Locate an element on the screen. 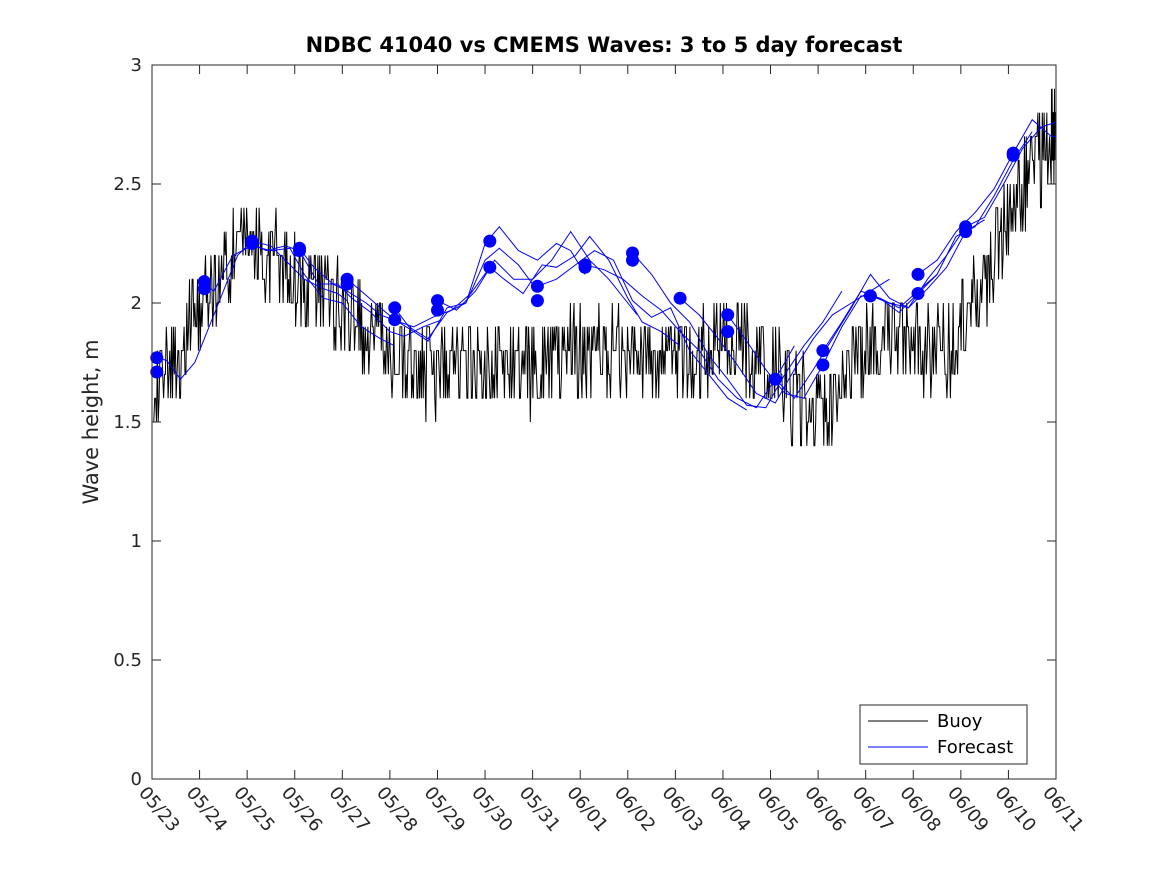 The height and width of the screenshot is (875, 1167). x-tick-label: 05/30 is located at coordinates (491, 809).